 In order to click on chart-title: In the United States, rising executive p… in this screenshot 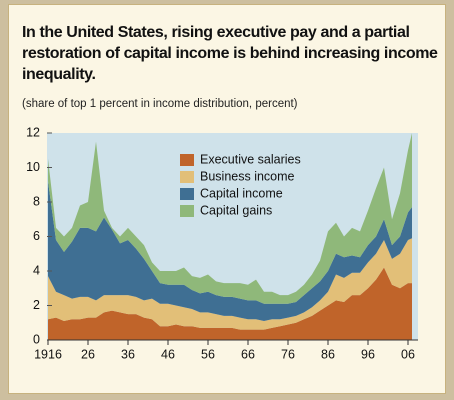, I will do `click(230, 53)`.